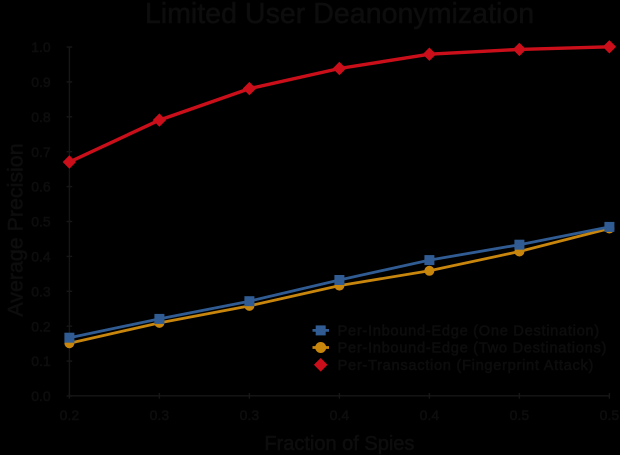  Describe the element at coordinates (41, 47) in the screenshot. I see `svg-text: 1.0` at that location.